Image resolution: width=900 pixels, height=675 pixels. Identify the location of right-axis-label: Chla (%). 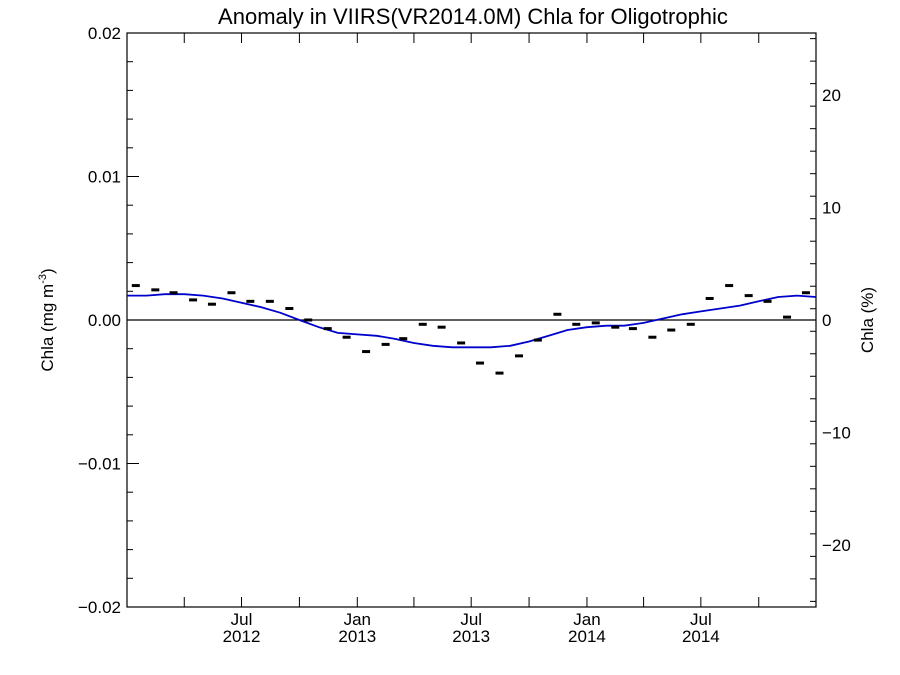
(867, 320).